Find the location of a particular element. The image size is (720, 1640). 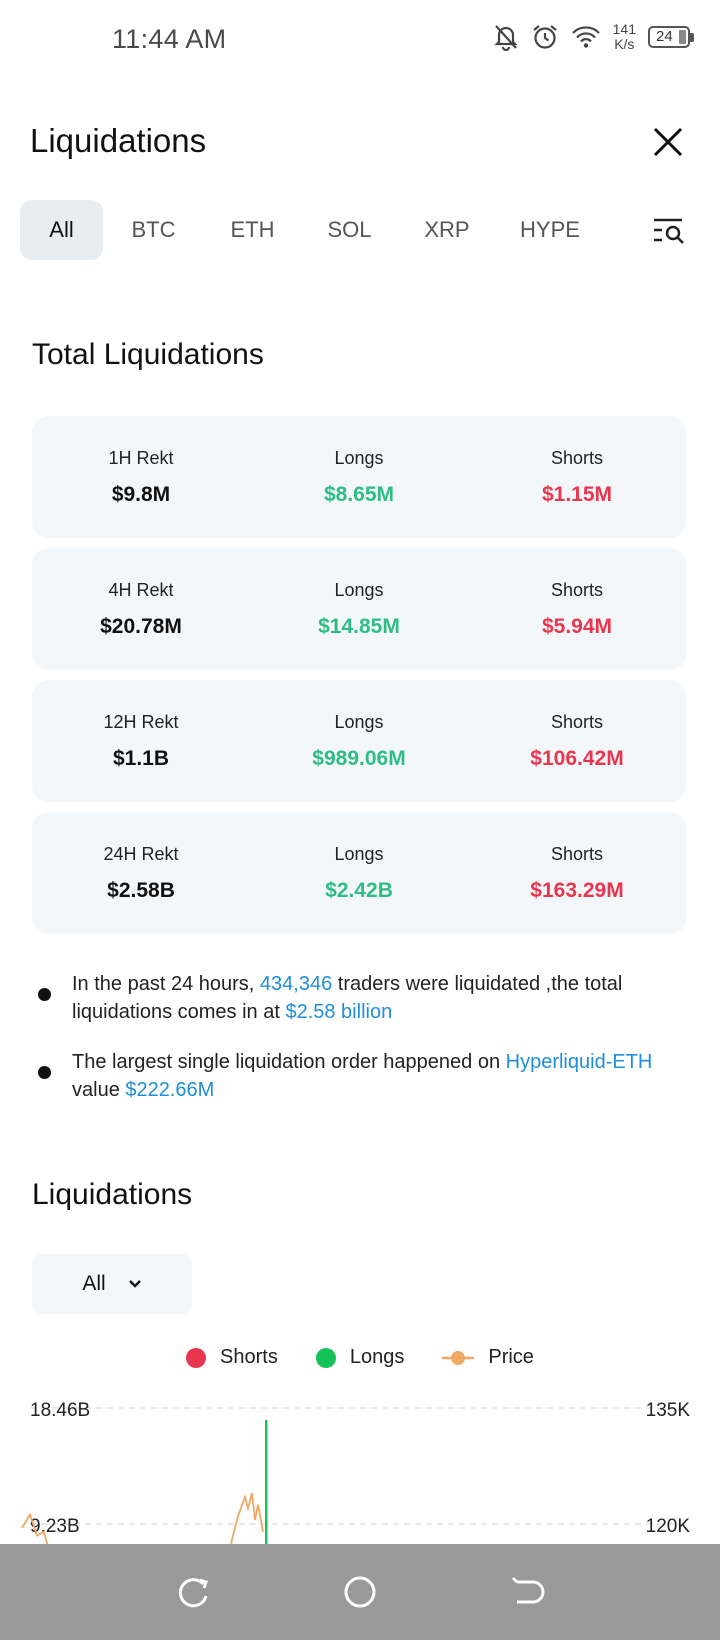

summary-text-pre: In the past 24 hours, is located at coordinates (166, 984).